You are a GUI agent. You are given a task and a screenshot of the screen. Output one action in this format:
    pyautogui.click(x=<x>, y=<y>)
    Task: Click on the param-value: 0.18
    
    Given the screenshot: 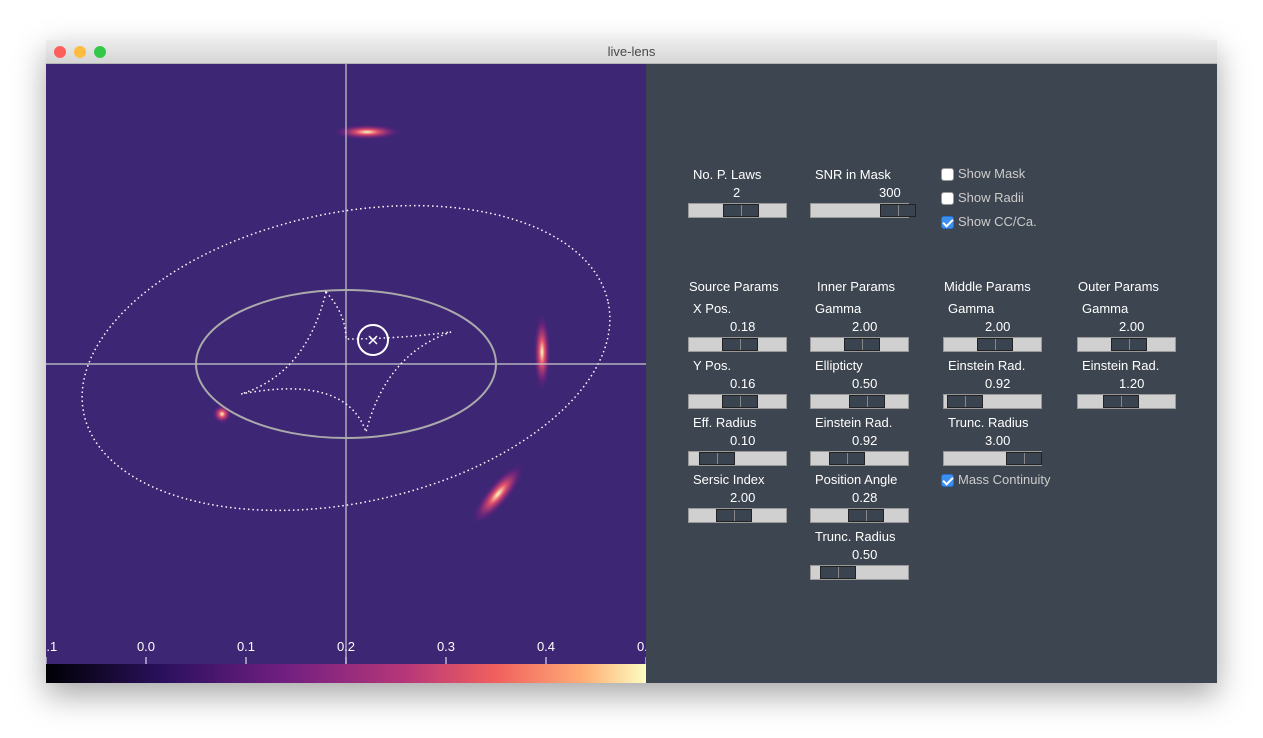 What is the action you would take?
    pyautogui.click(x=743, y=326)
    